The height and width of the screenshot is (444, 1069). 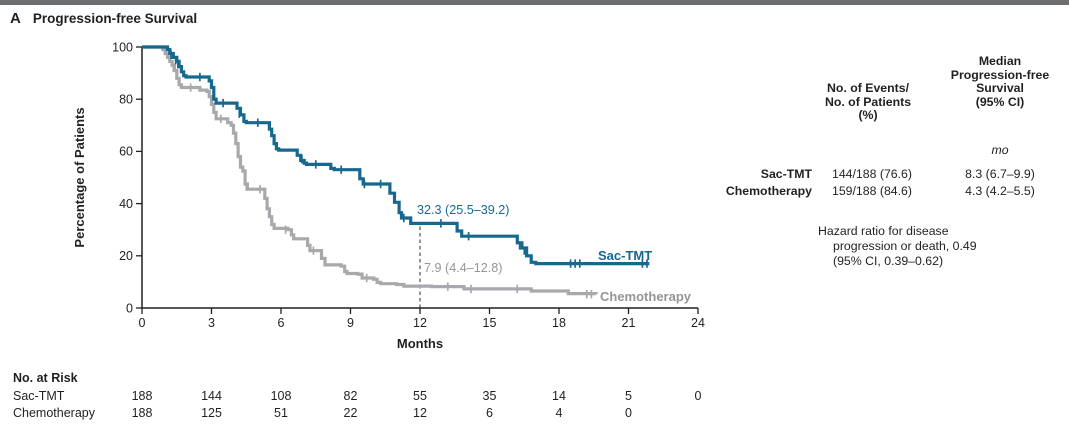 I want to click on x-tick-label: 6, so click(x=281, y=323).